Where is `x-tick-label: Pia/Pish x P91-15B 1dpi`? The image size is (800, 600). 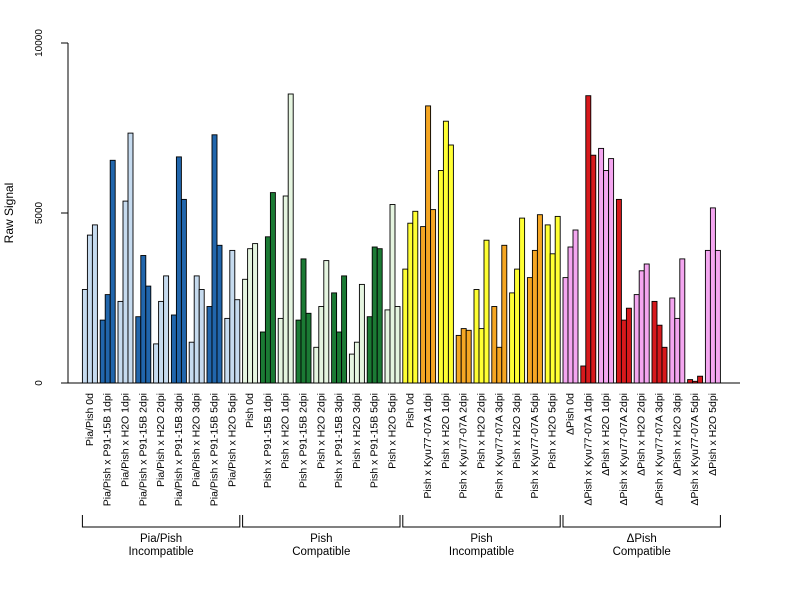 x-tick-label: Pia/Pish x P91-15B 1dpi is located at coordinates (108, 449).